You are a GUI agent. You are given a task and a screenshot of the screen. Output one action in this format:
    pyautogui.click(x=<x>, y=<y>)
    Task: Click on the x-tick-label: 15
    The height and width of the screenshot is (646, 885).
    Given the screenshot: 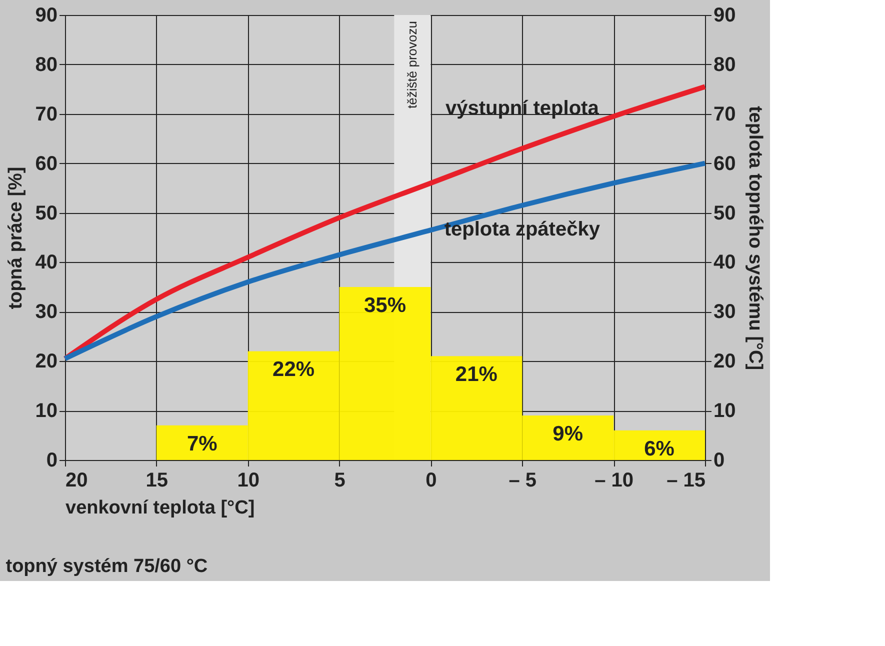 What is the action you would take?
    pyautogui.click(x=157, y=481)
    